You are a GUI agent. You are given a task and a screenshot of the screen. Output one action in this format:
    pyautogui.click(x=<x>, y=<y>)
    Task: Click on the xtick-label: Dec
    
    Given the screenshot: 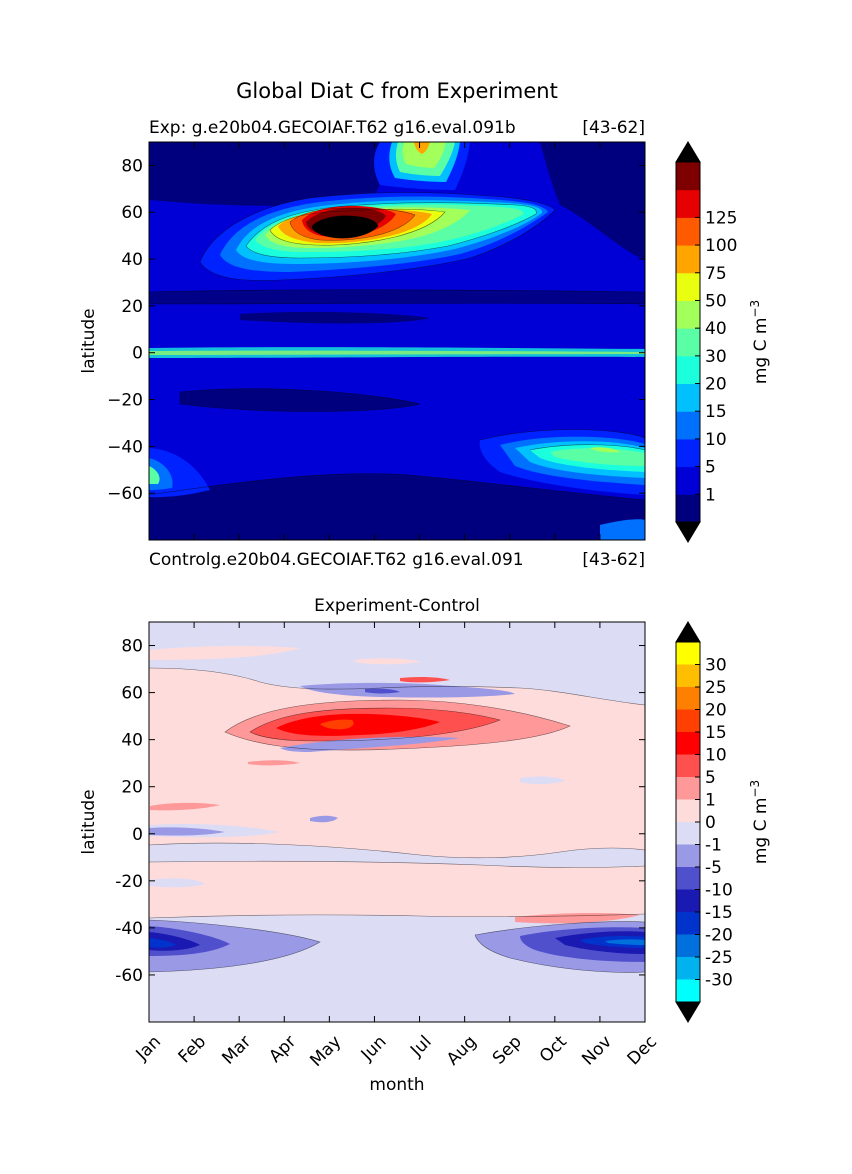 What is the action you would take?
    pyautogui.click(x=642, y=1050)
    